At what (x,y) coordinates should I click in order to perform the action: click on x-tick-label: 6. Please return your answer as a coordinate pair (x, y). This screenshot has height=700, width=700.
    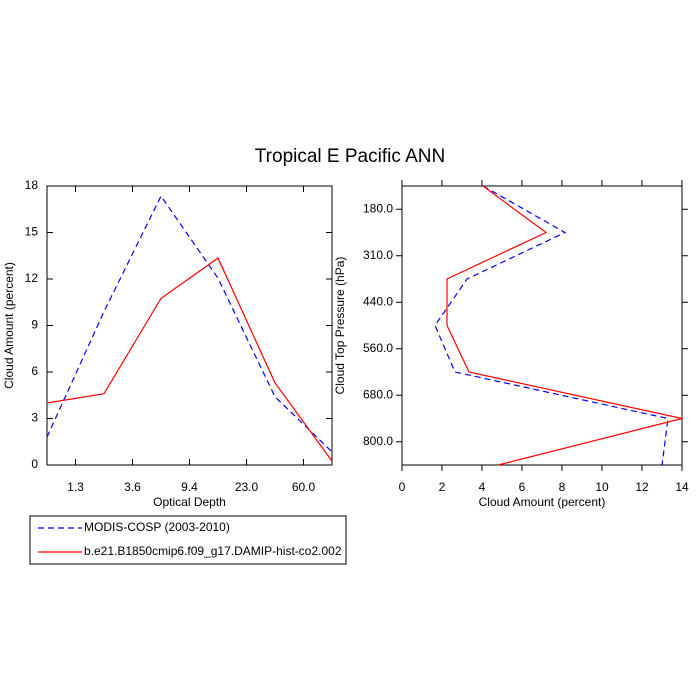
    Looking at the image, I should click on (522, 487).